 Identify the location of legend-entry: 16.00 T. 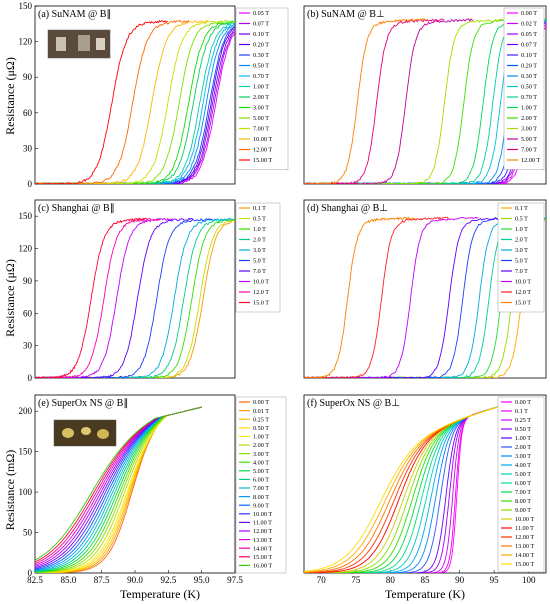
(262, 566).